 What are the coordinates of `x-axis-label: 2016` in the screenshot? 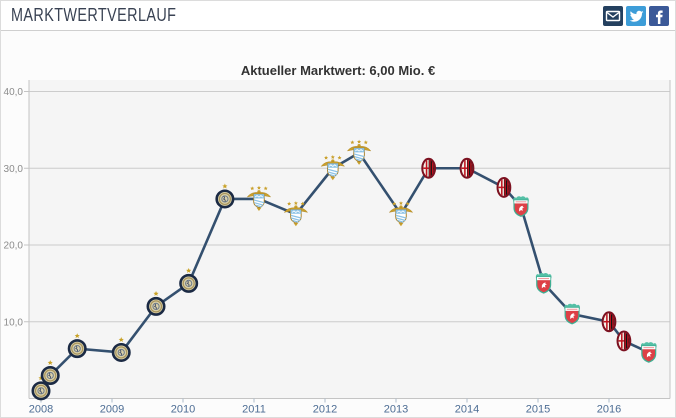 It's located at (609, 410).